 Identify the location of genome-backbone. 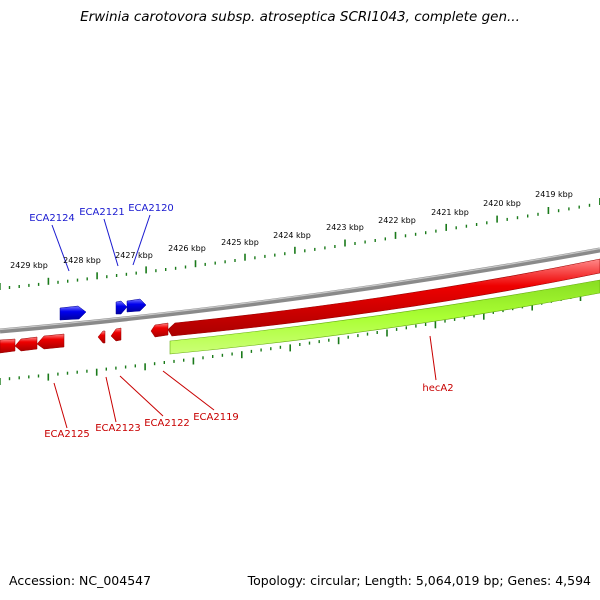
(300, 290).